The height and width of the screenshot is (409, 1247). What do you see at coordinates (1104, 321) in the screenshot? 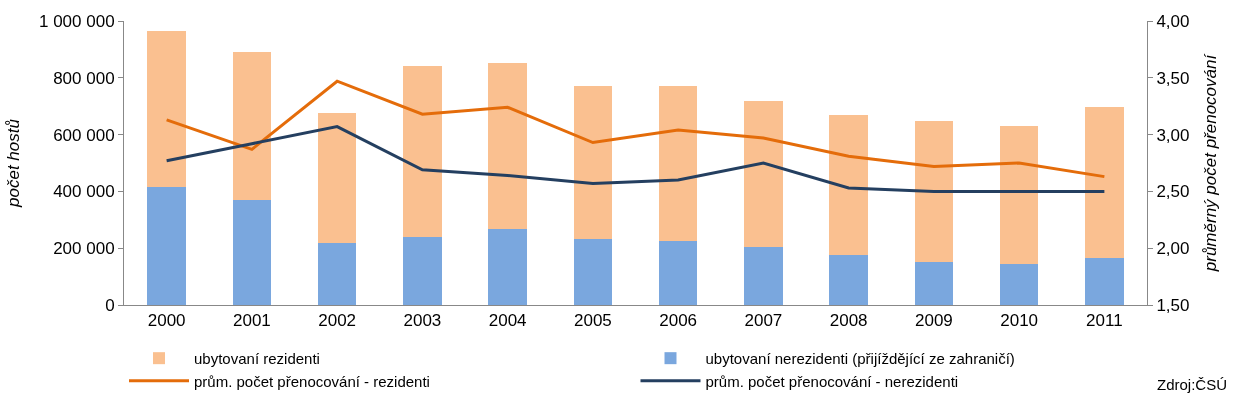
I see `x-tick-label: 2011` at bounding box center [1104, 321].